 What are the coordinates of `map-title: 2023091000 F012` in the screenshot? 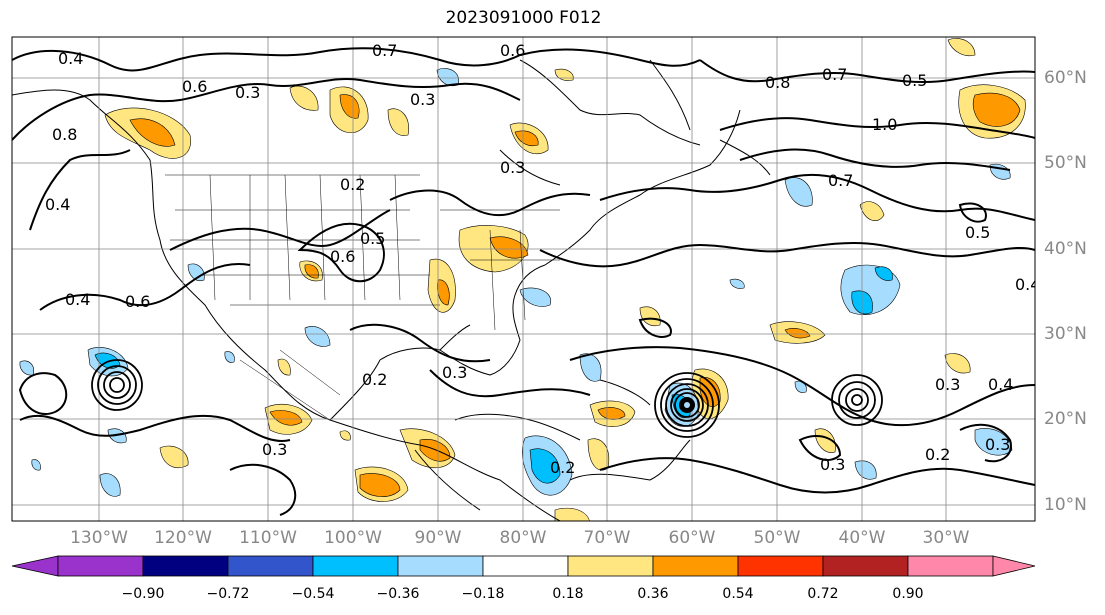 It's located at (523, 18).